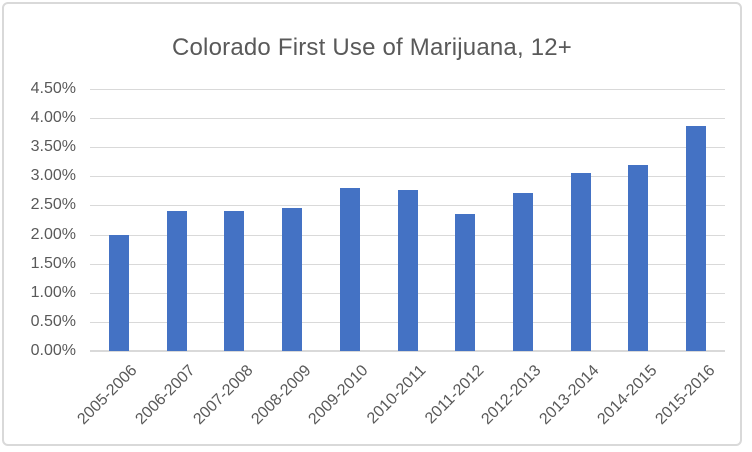  Describe the element at coordinates (53, 234) in the screenshot. I see `y-axis-tick-label: 2.00%` at that location.